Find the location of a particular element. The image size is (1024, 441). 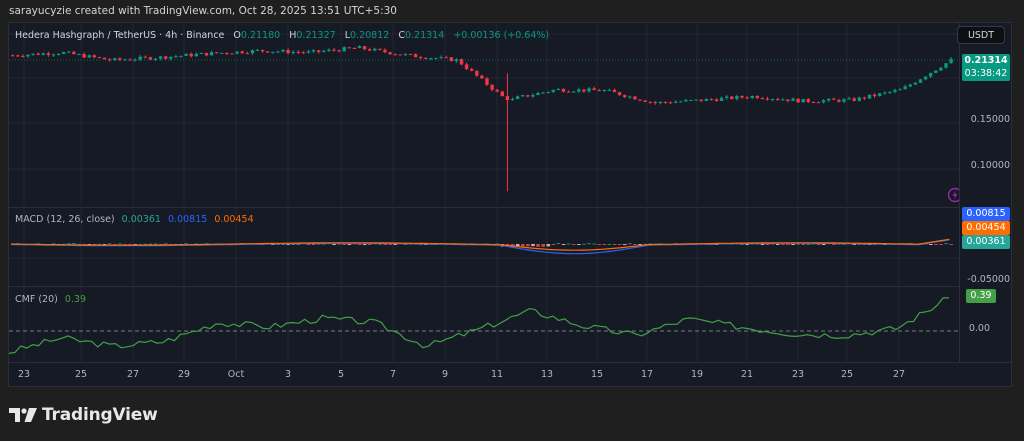

time-tick: 5 is located at coordinates (341, 374).